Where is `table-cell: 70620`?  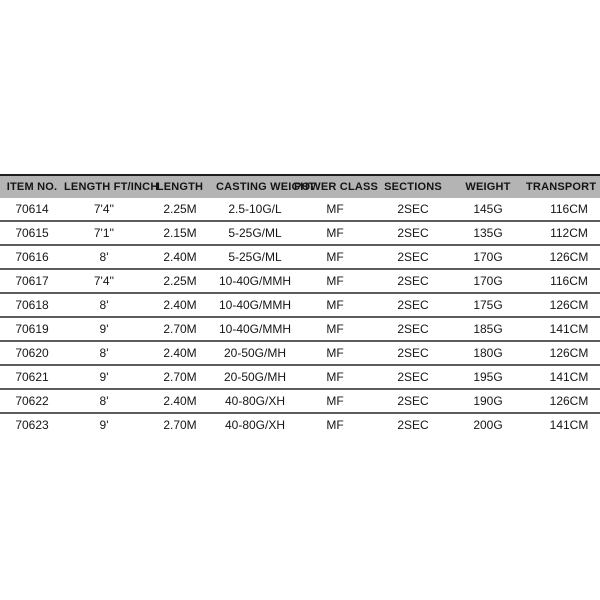
table-cell: 70620 is located at coordinates (32, 353).